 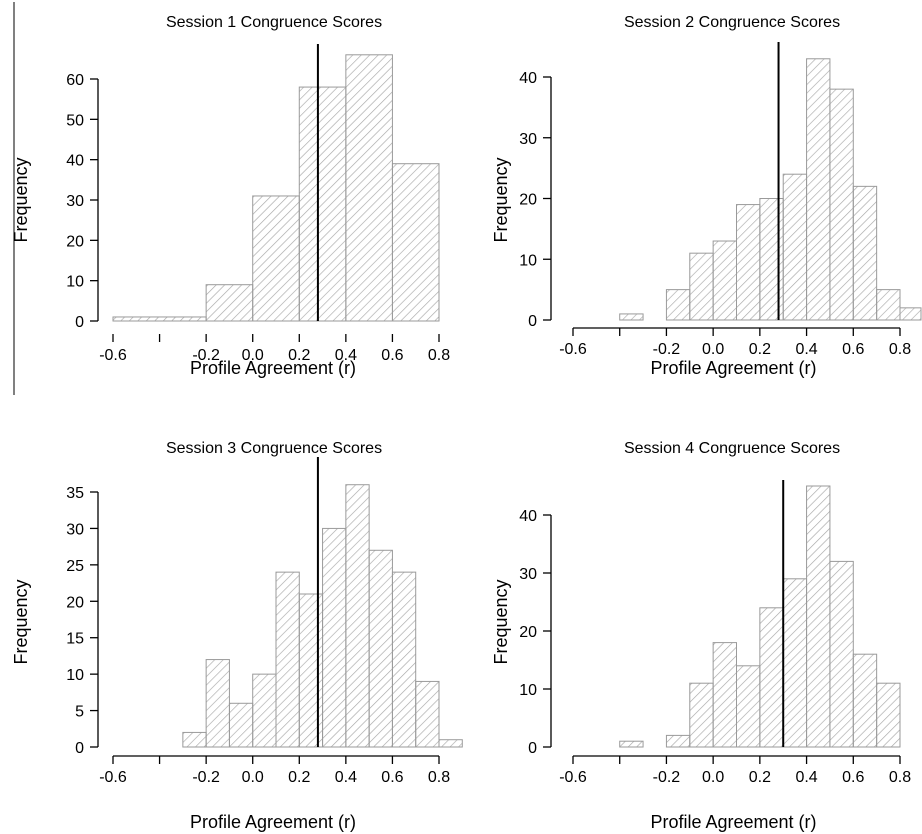 What do you see at coordinates (75, 639) in the screenshot?
I see `y-tick-label: 15` at bounding box center [75, 639].